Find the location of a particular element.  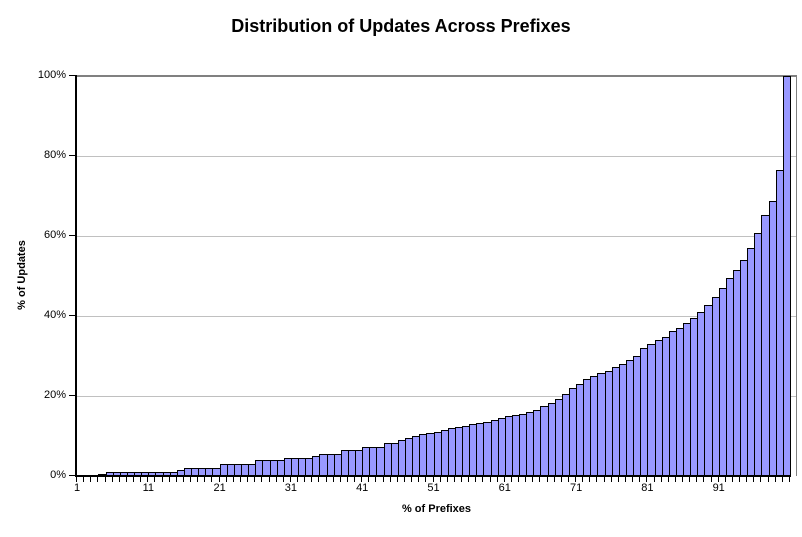

y-tick-label: 80% is located at coordinates (54, 155).